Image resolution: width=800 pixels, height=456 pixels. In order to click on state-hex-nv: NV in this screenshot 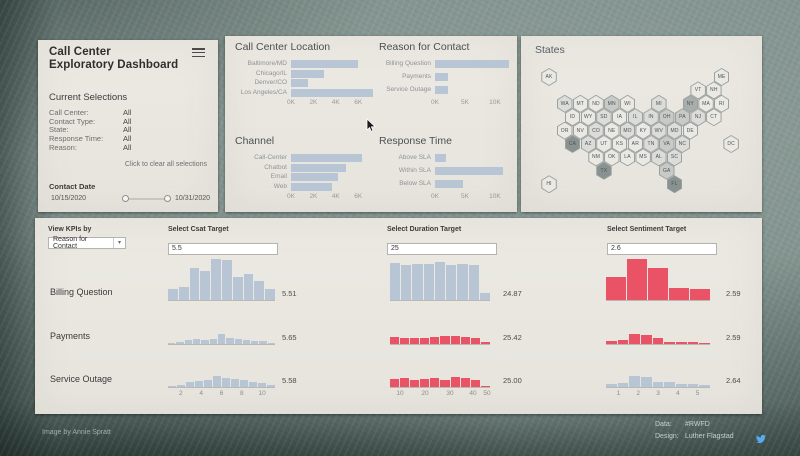, I will do `click(580, 130)`.